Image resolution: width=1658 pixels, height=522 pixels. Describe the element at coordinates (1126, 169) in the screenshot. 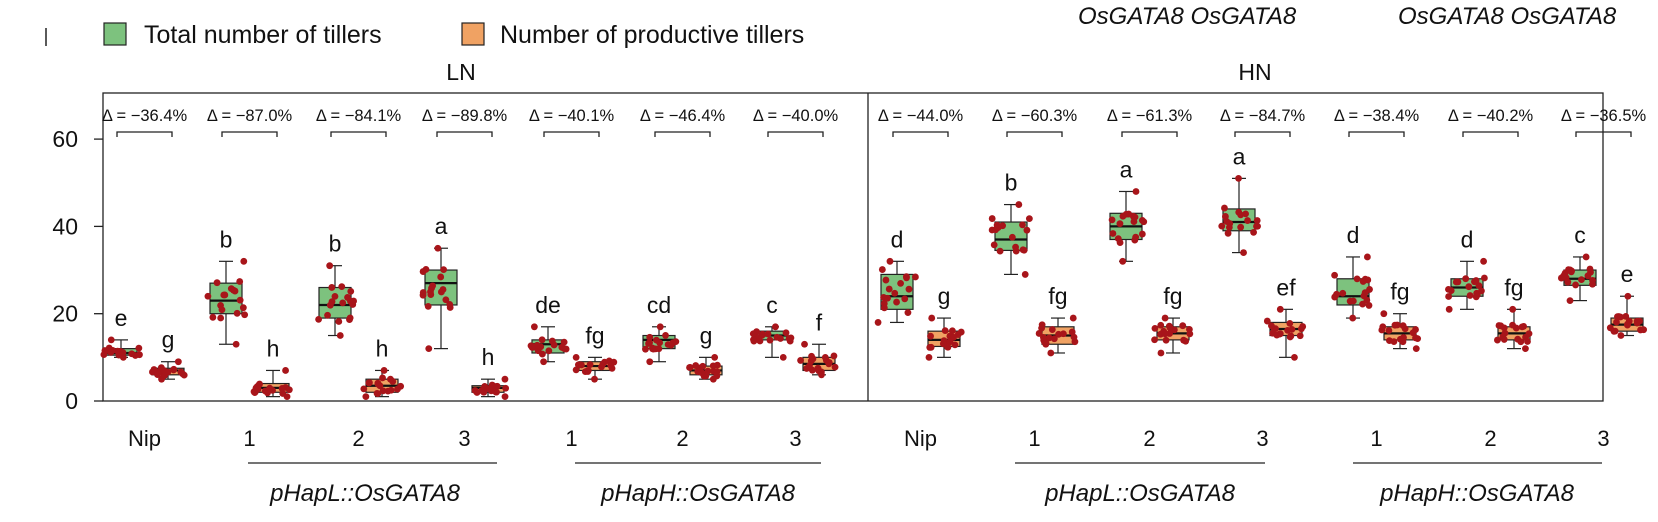

I see `significance-letter: a` at that location.